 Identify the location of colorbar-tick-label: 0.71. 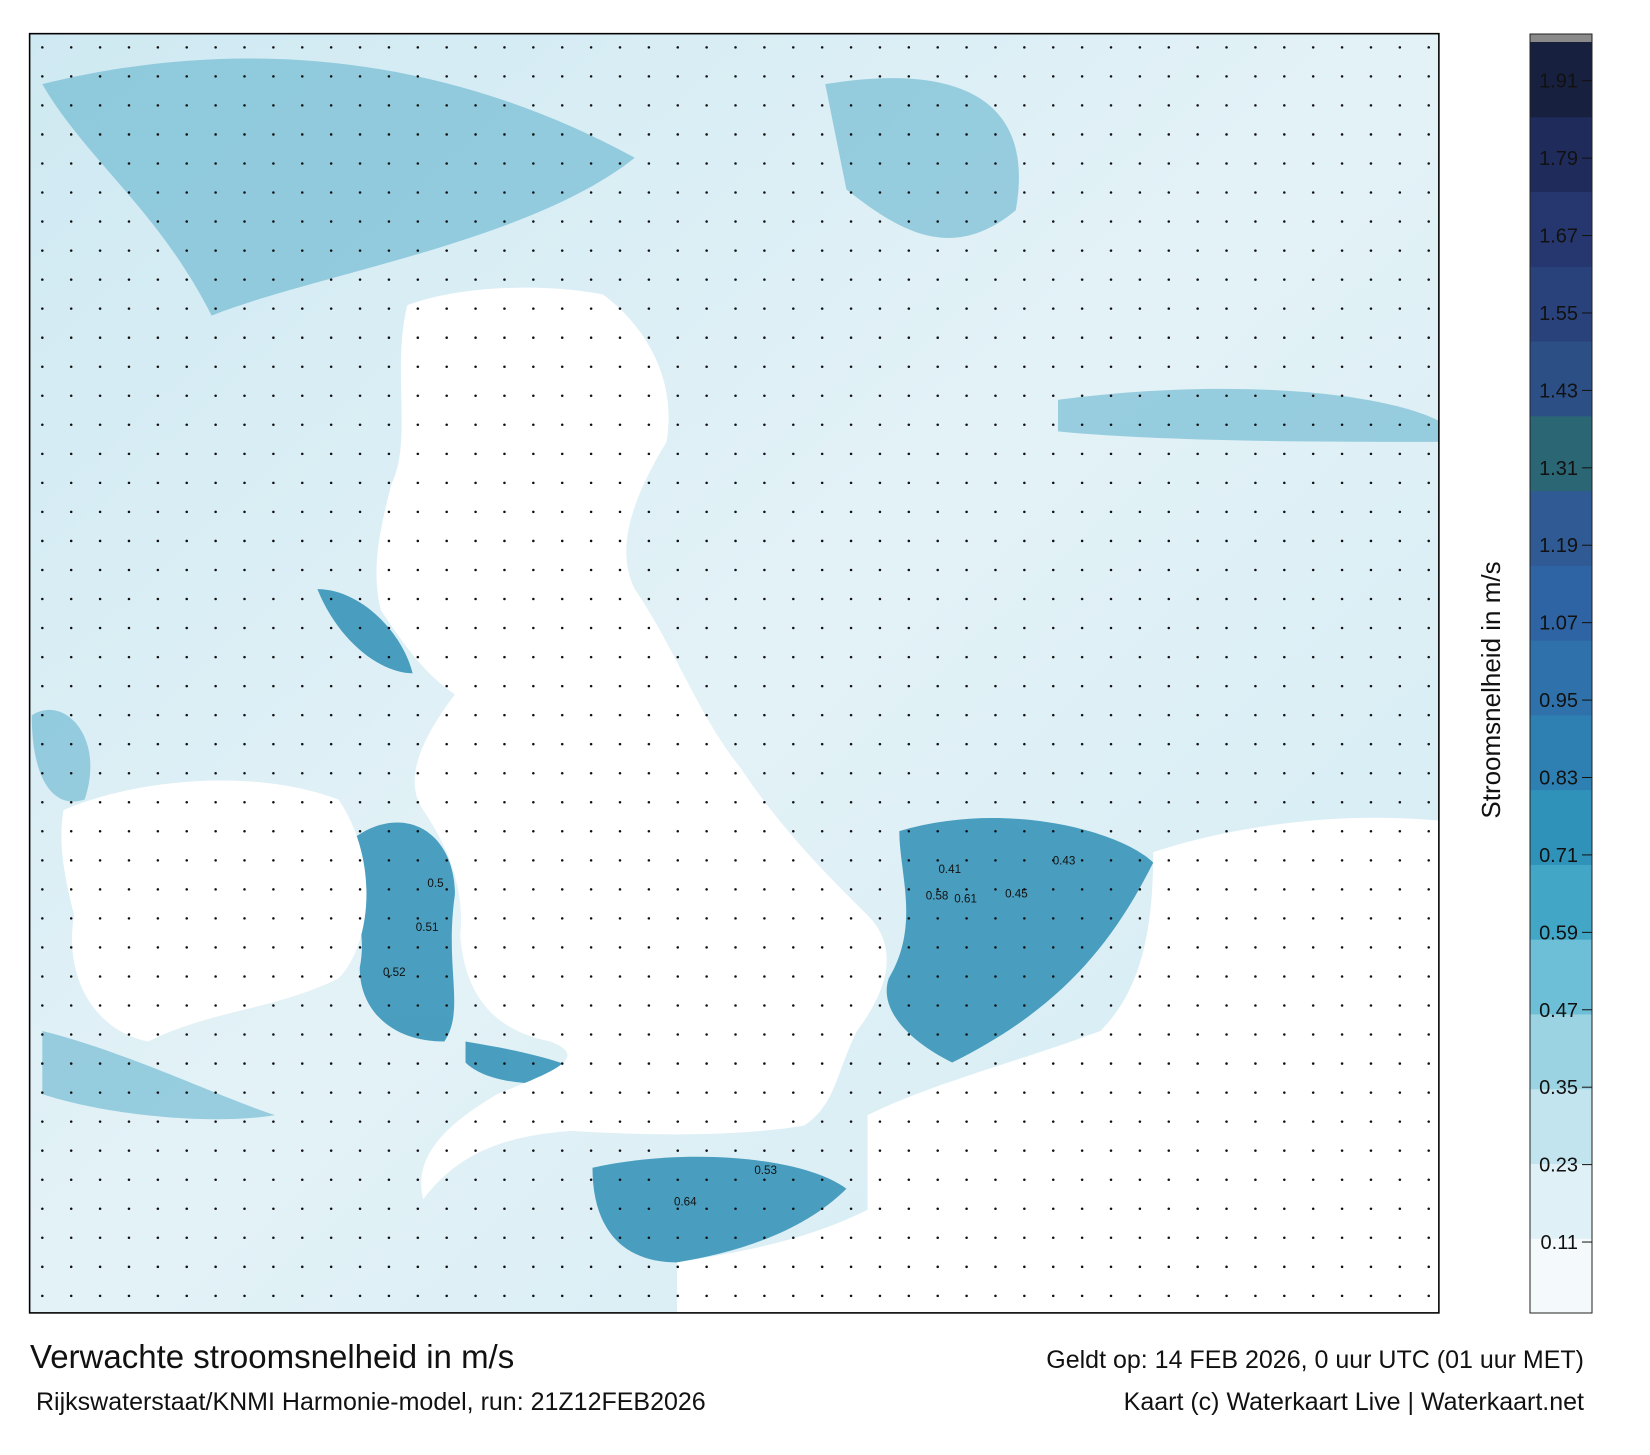
(1558, 856).